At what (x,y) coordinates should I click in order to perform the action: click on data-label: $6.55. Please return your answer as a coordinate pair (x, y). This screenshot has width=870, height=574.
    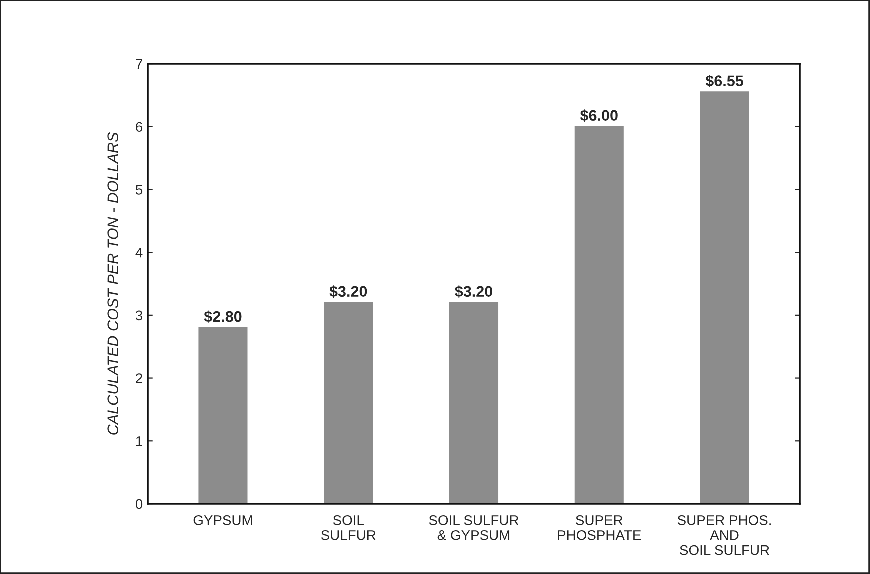
    Looking at the image, I should click on (725, 81).